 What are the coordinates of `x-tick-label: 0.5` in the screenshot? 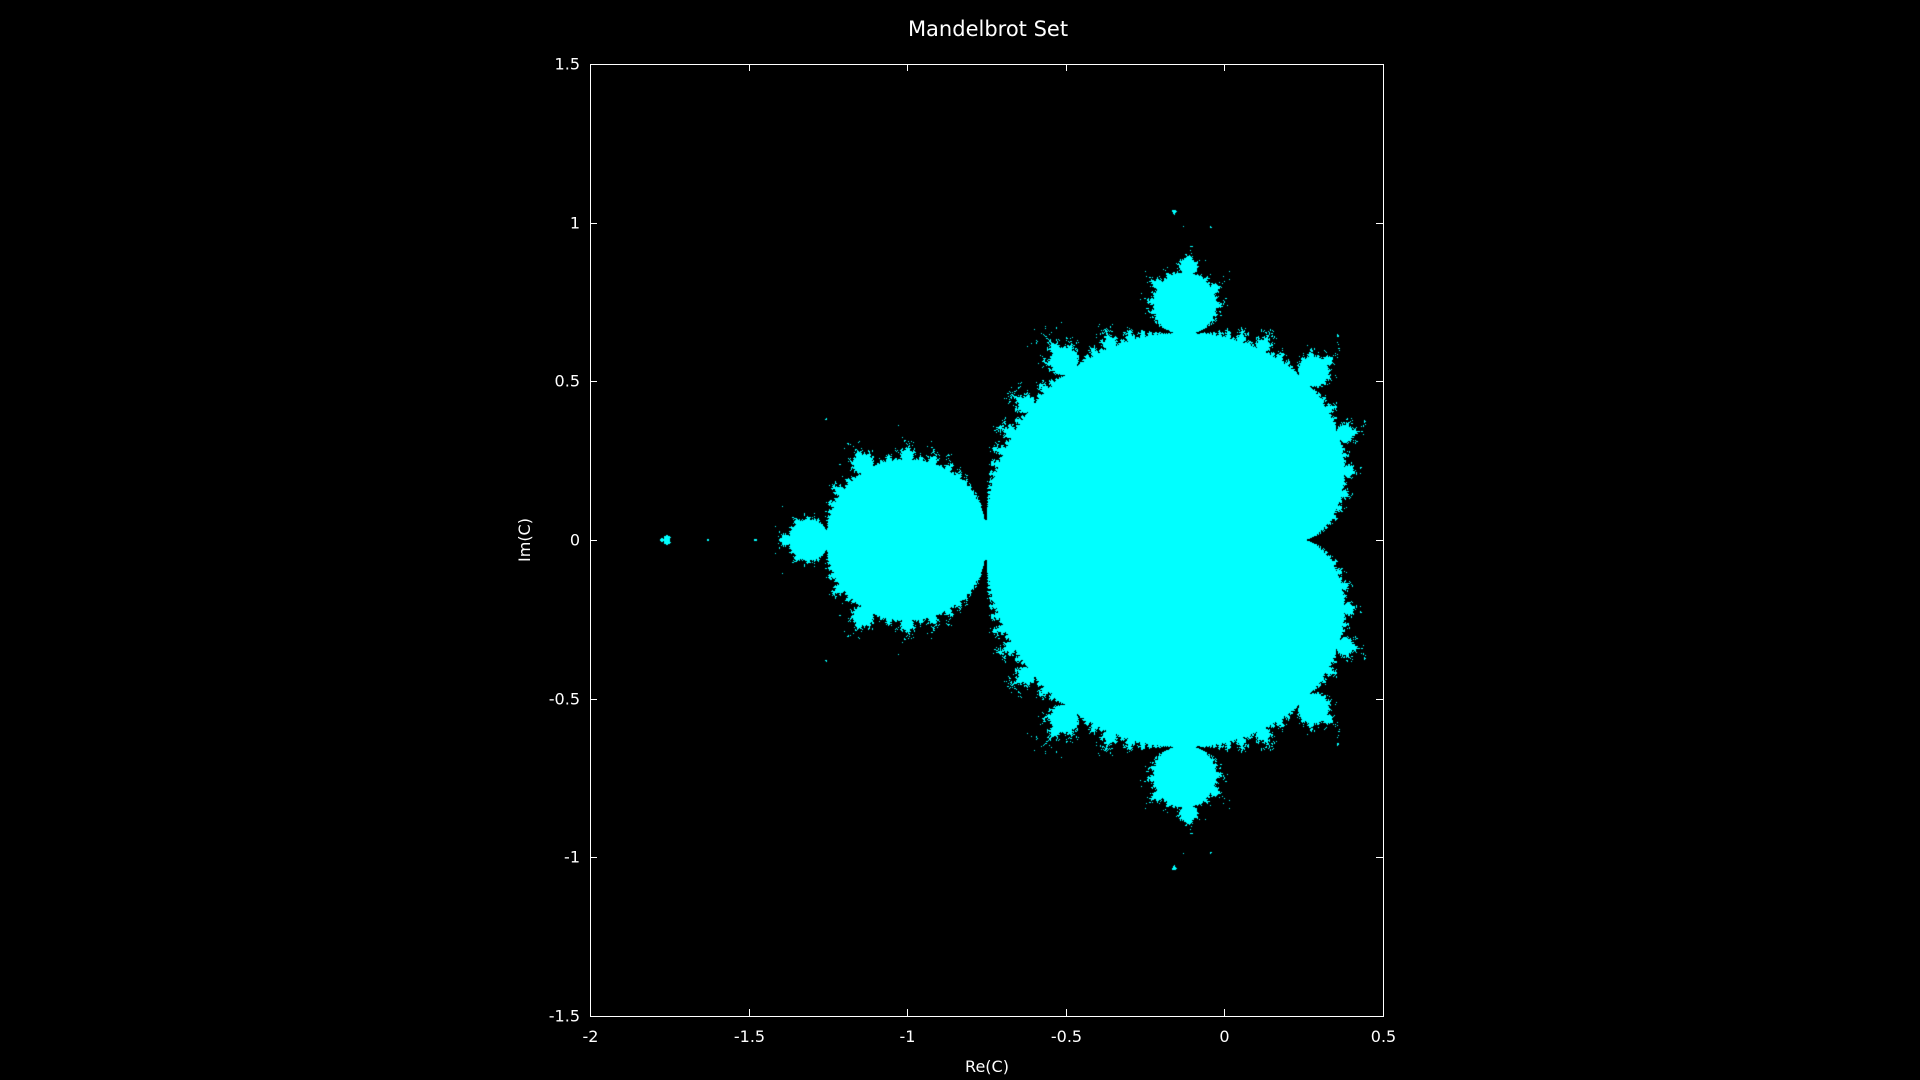 It's located at (1383, 1036).